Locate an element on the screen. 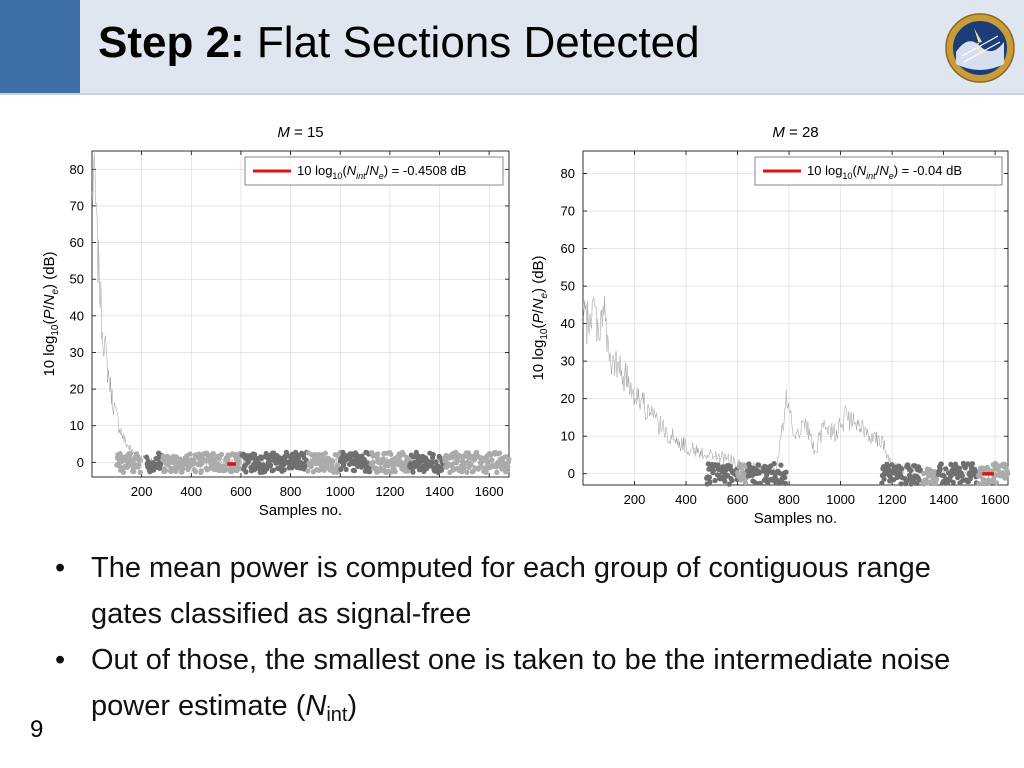 This screenshot has width=1024, height=768. m28-y-tick-label: 70 is located at coordinates (568, 211).